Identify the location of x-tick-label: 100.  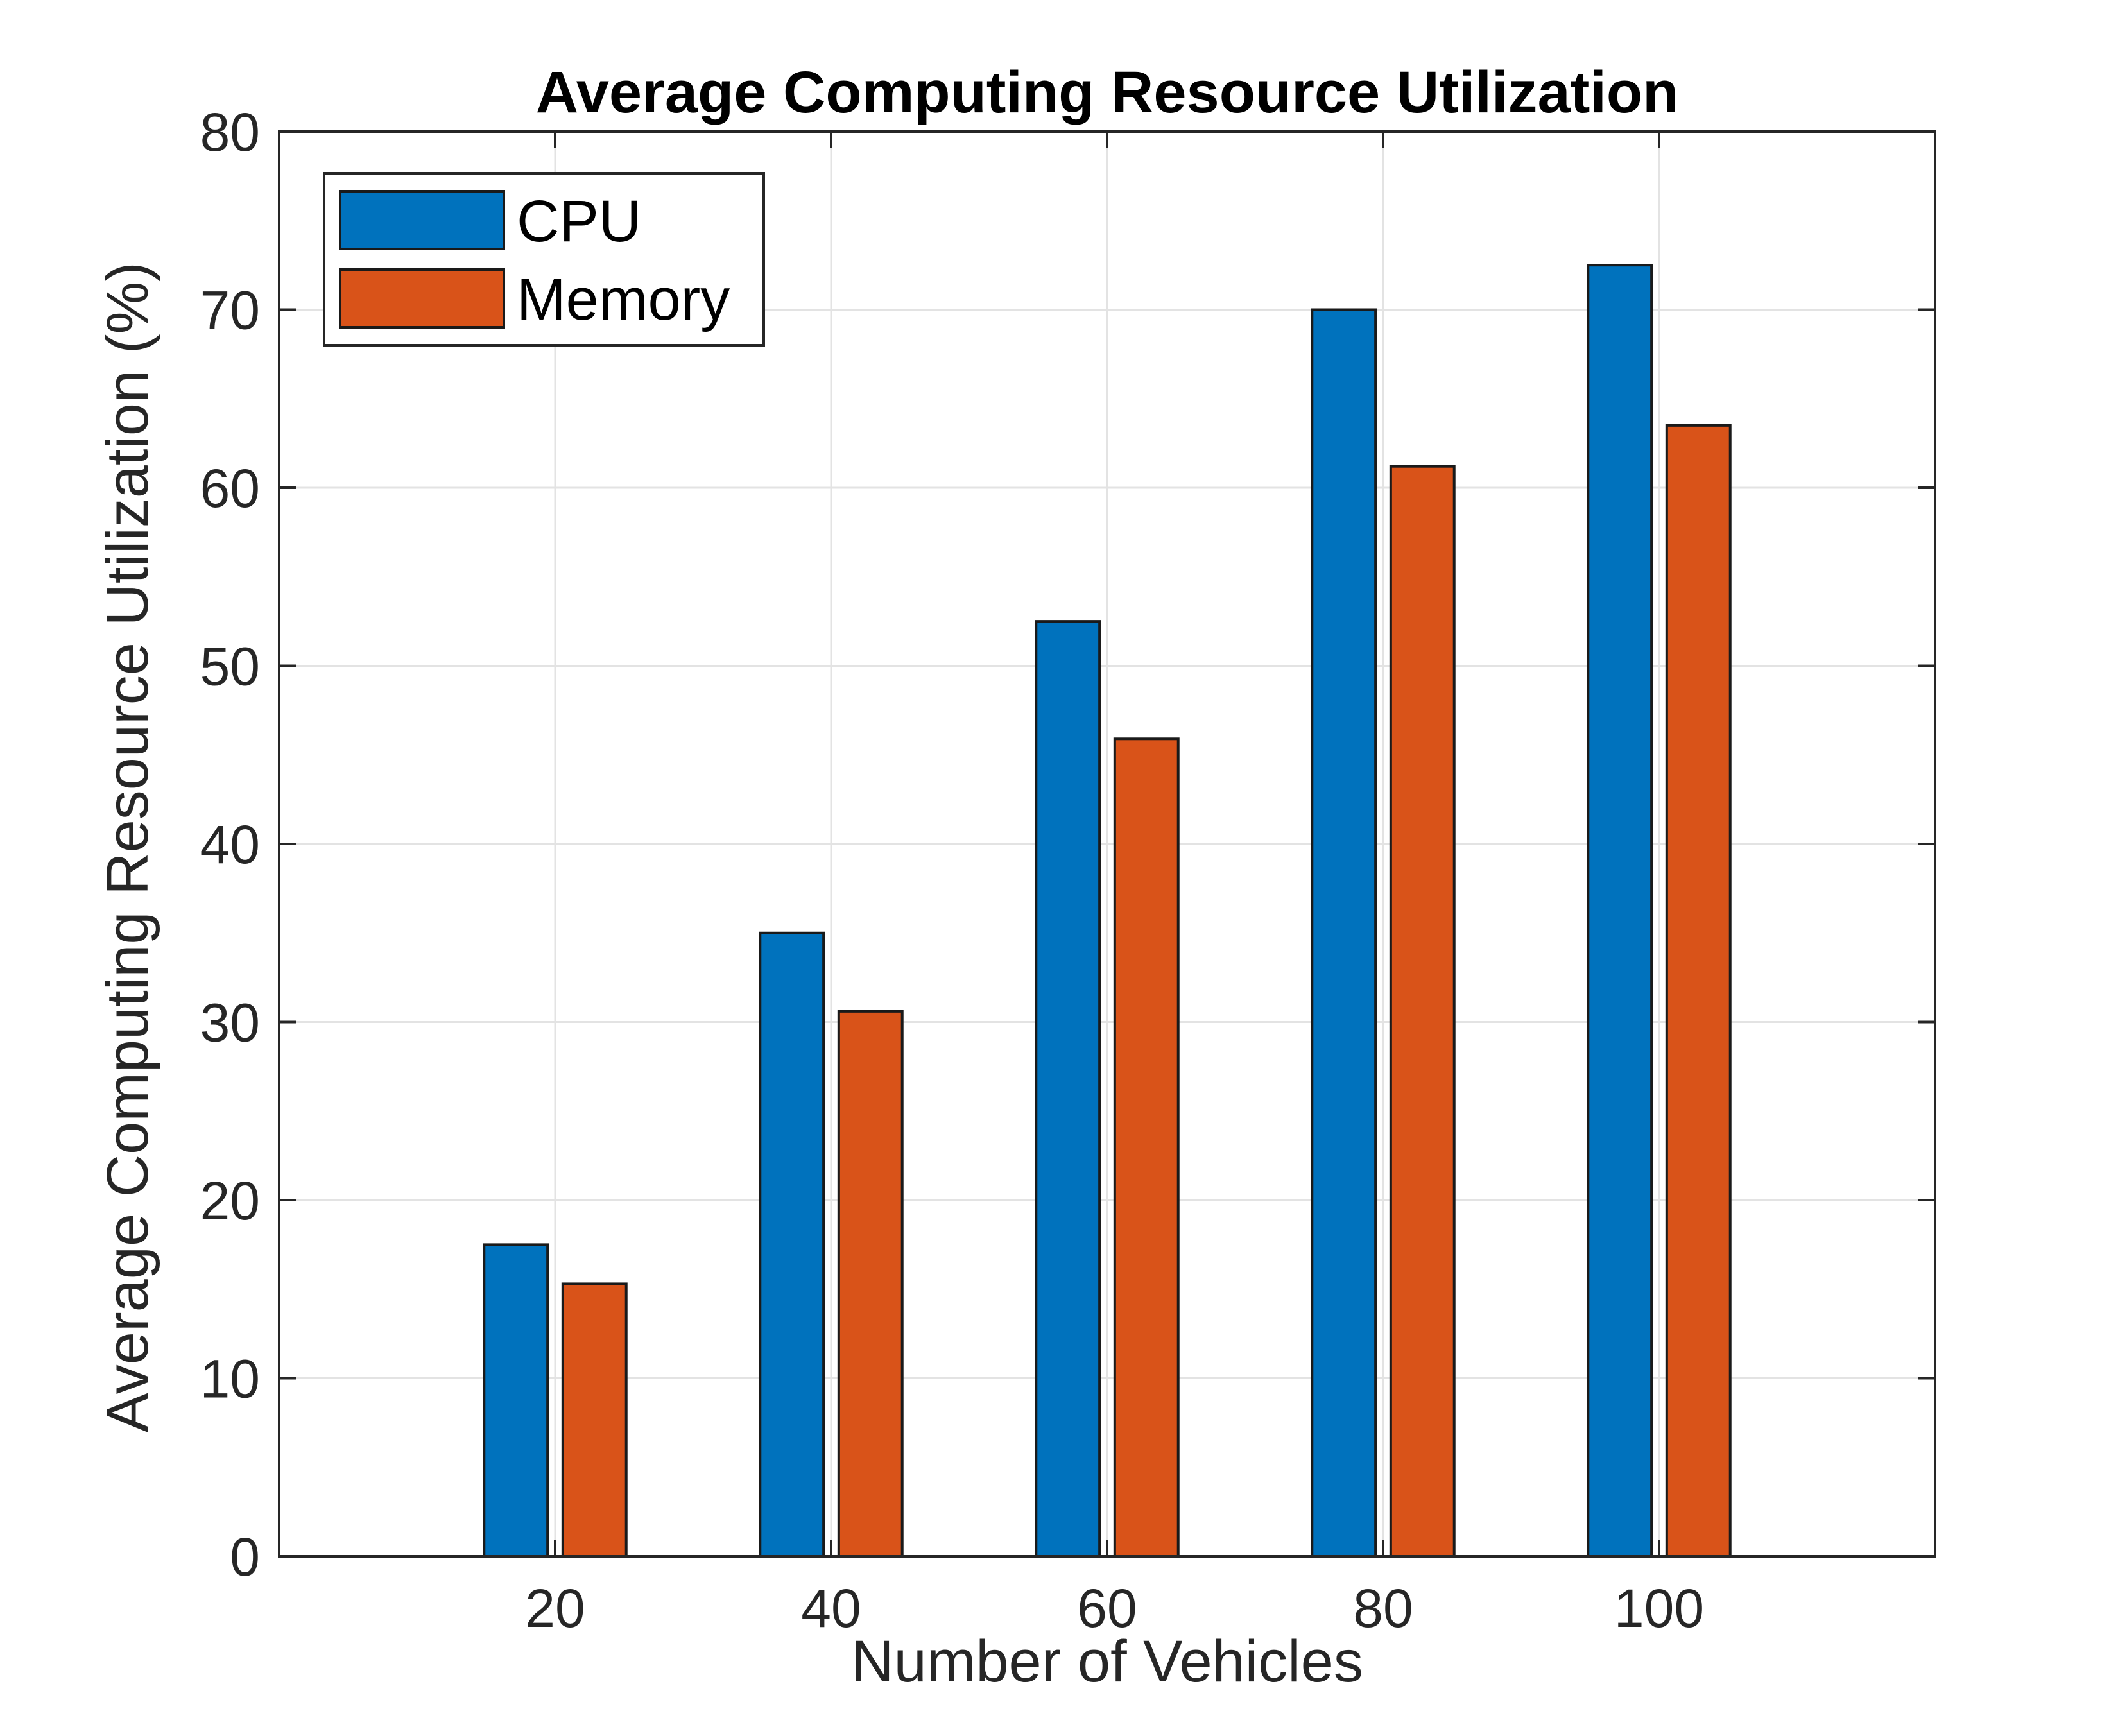
(1659, 1608).